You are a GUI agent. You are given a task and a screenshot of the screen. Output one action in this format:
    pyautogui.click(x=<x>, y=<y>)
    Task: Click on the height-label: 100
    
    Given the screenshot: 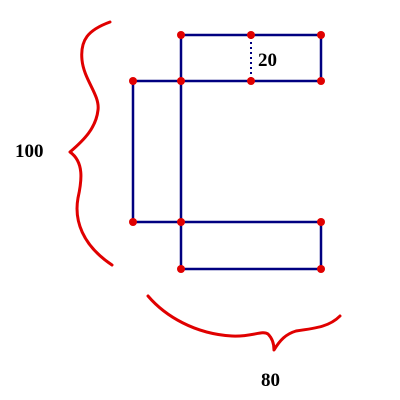 What is the action you would take?
    pyautogui.click(x=29, y=151)
    